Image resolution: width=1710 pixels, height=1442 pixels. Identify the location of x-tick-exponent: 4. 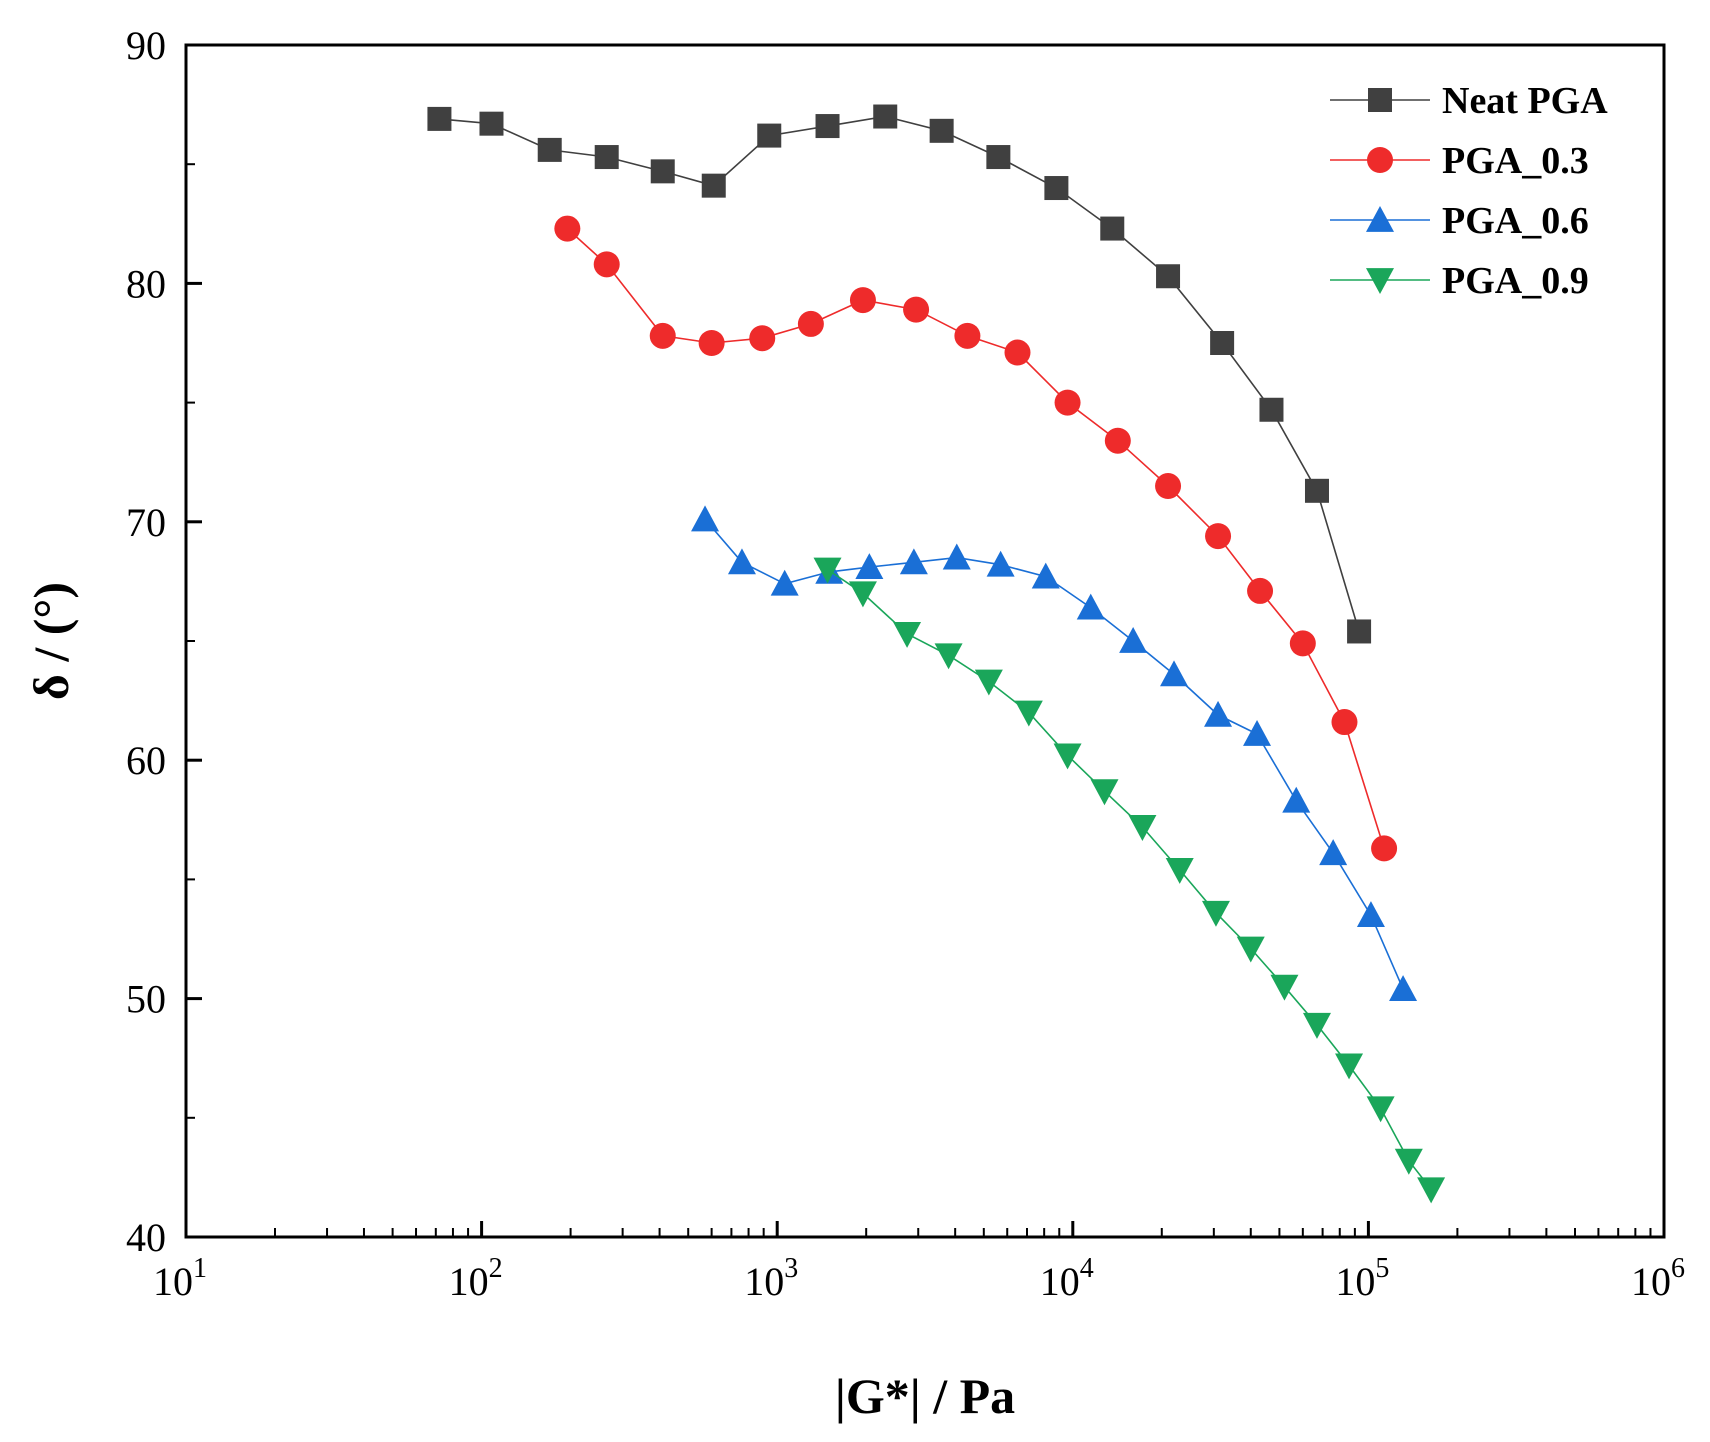
(1087, 1268).